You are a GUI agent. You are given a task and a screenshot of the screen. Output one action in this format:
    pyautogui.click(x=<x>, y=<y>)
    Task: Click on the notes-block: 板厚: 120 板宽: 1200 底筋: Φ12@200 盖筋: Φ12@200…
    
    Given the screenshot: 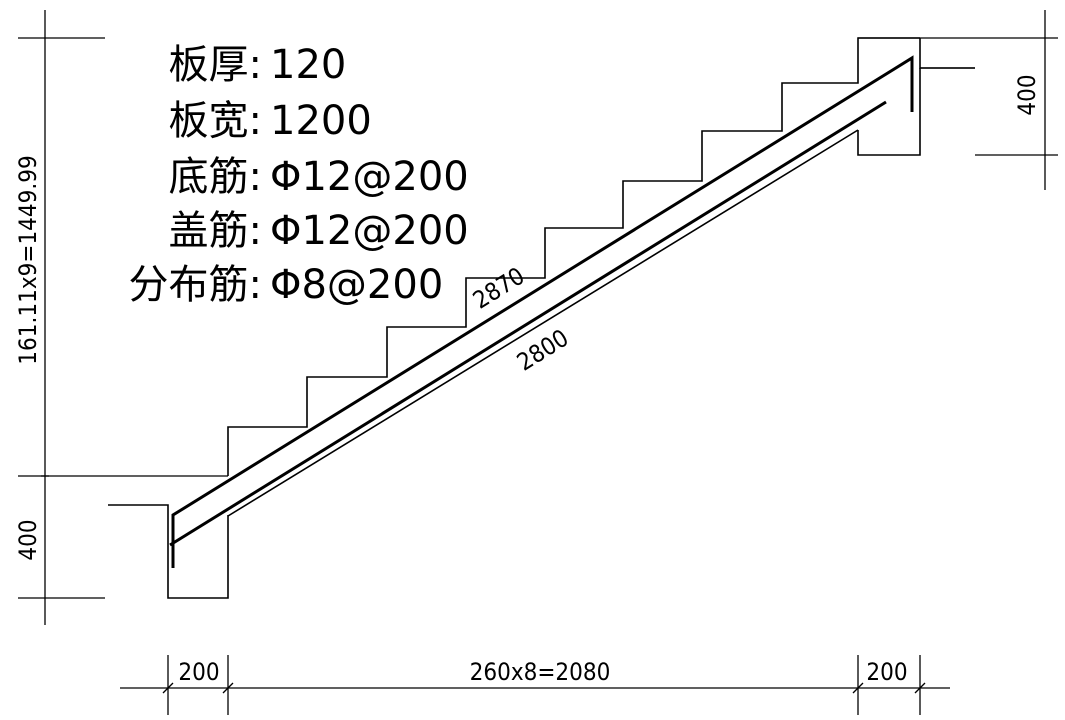 What is the action you would take?
    pyautogui.click(x=299, y=175)
    